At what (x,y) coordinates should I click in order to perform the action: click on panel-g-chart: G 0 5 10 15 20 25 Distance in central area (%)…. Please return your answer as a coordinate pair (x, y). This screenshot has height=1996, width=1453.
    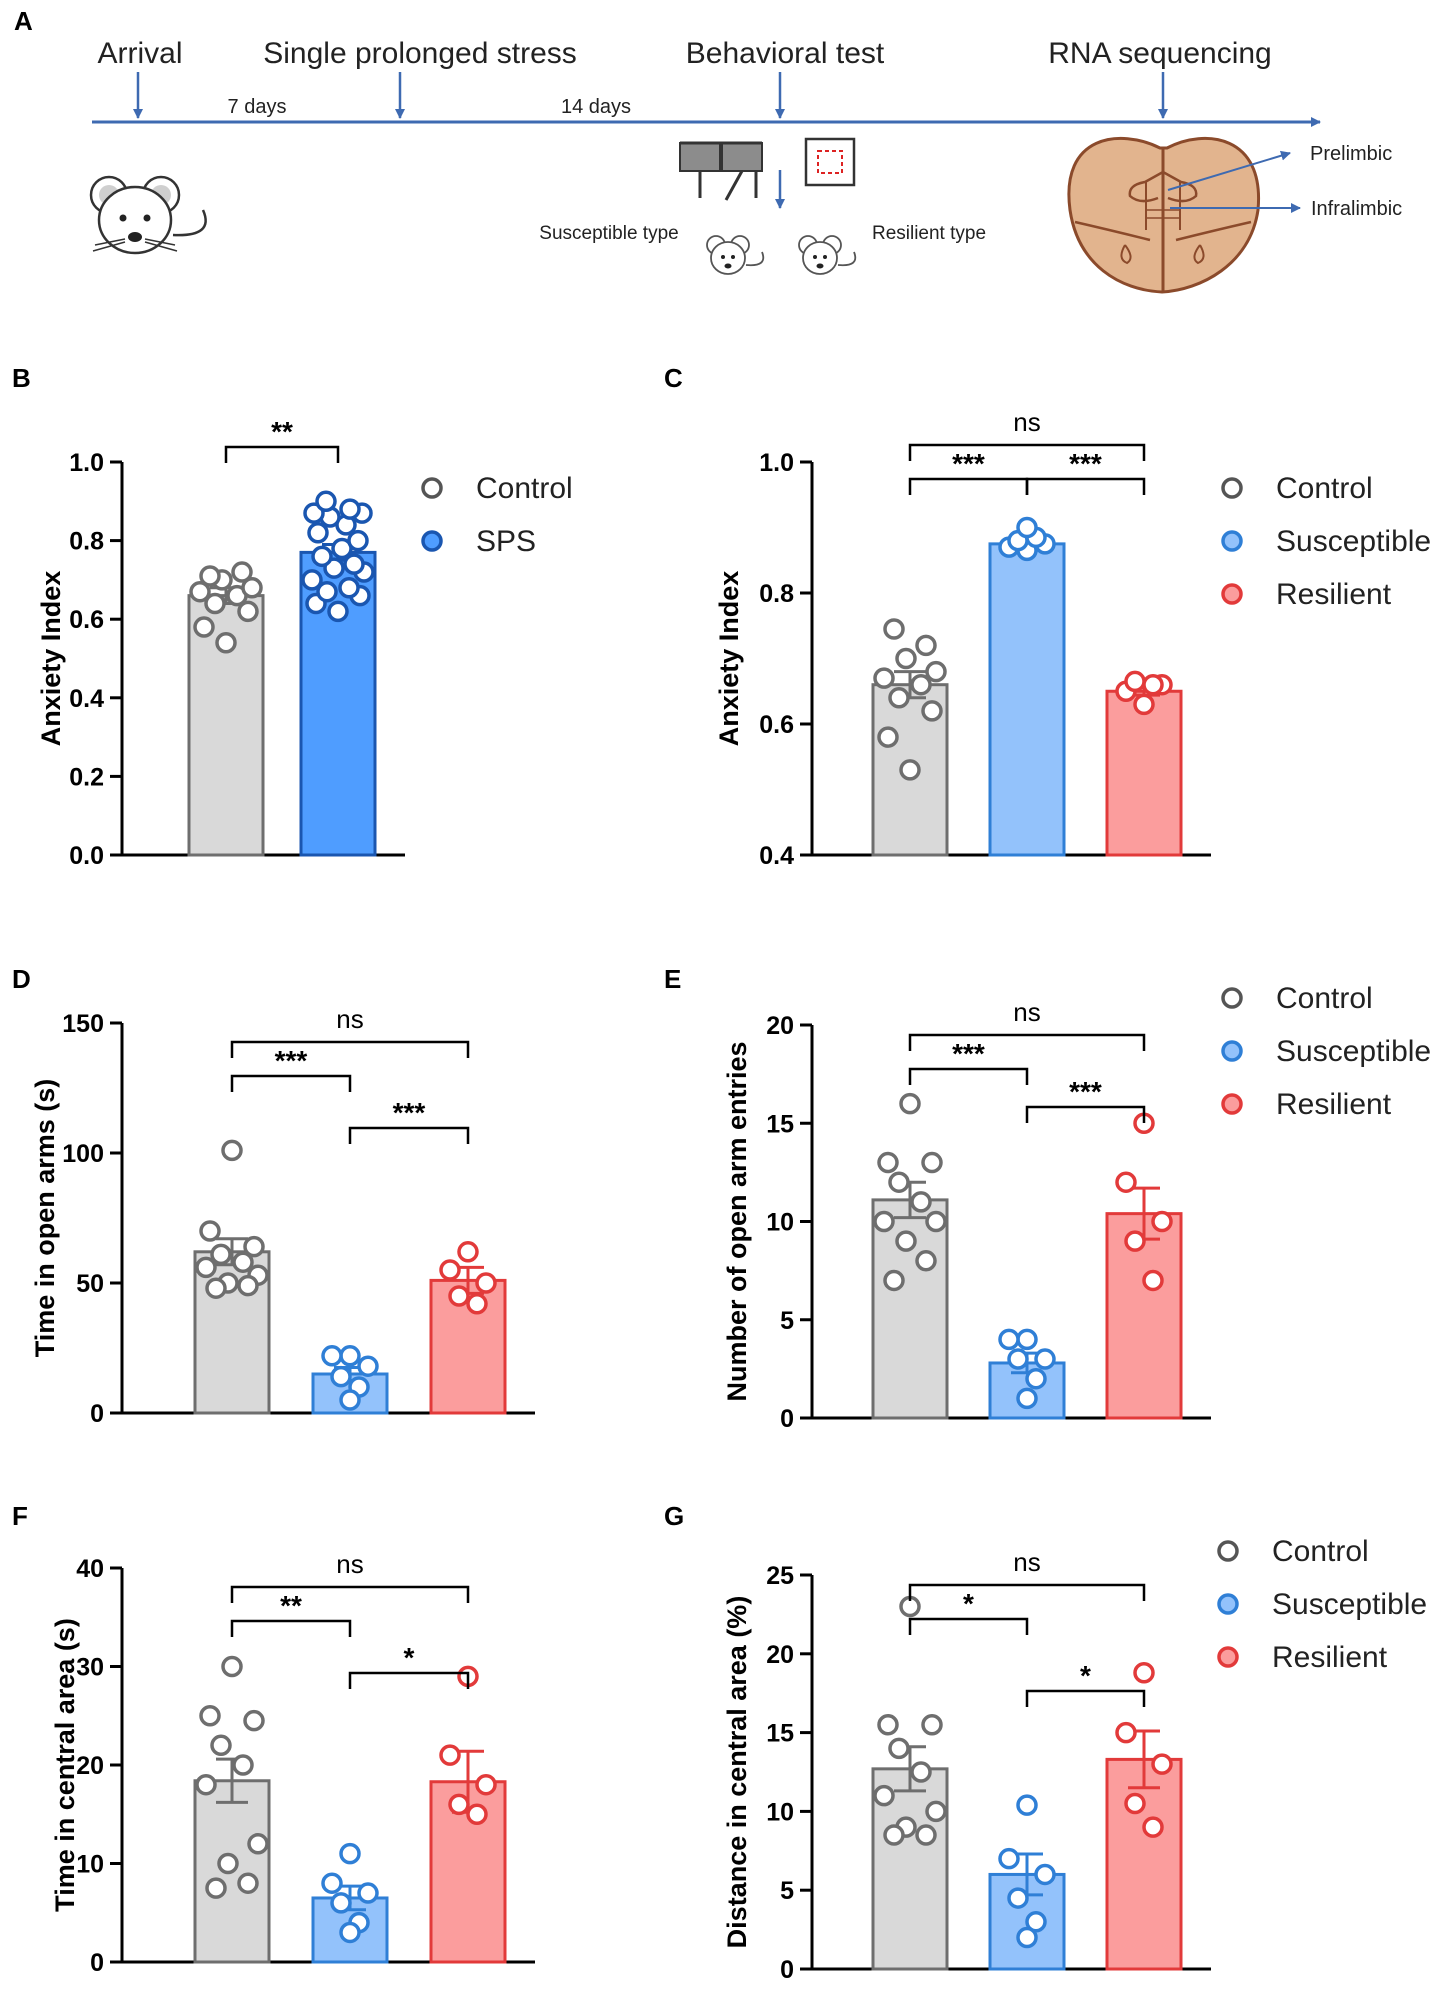
    Looking at the image, I should click on (1045, 1742).